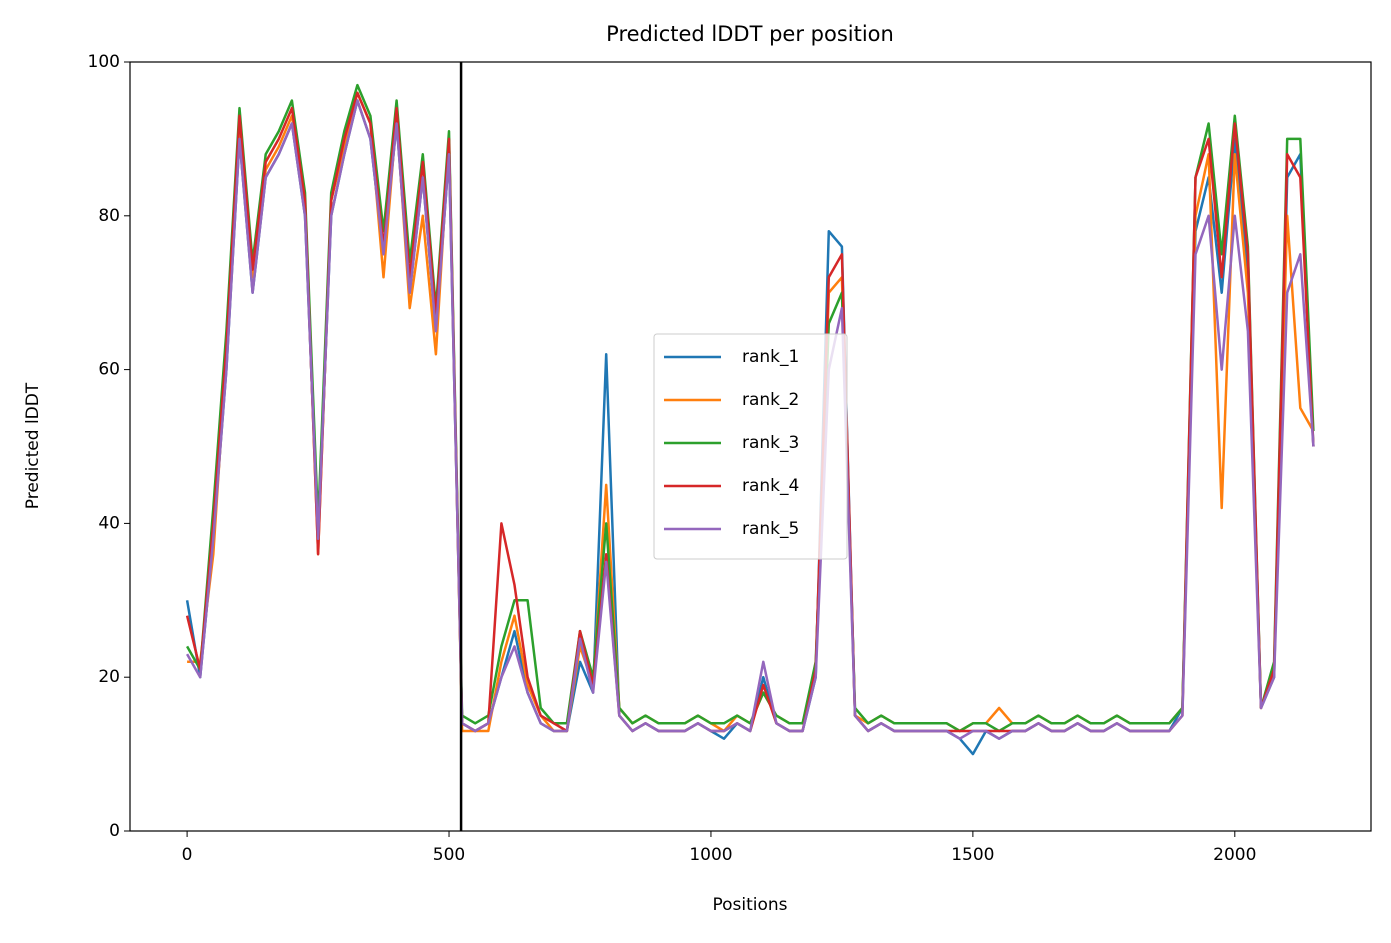 The image size is (1391, 943). What do you see at coordinates (770, 400) in the screenshot?
I see `legend-label: rank_2` at bounding box center [770, 400].